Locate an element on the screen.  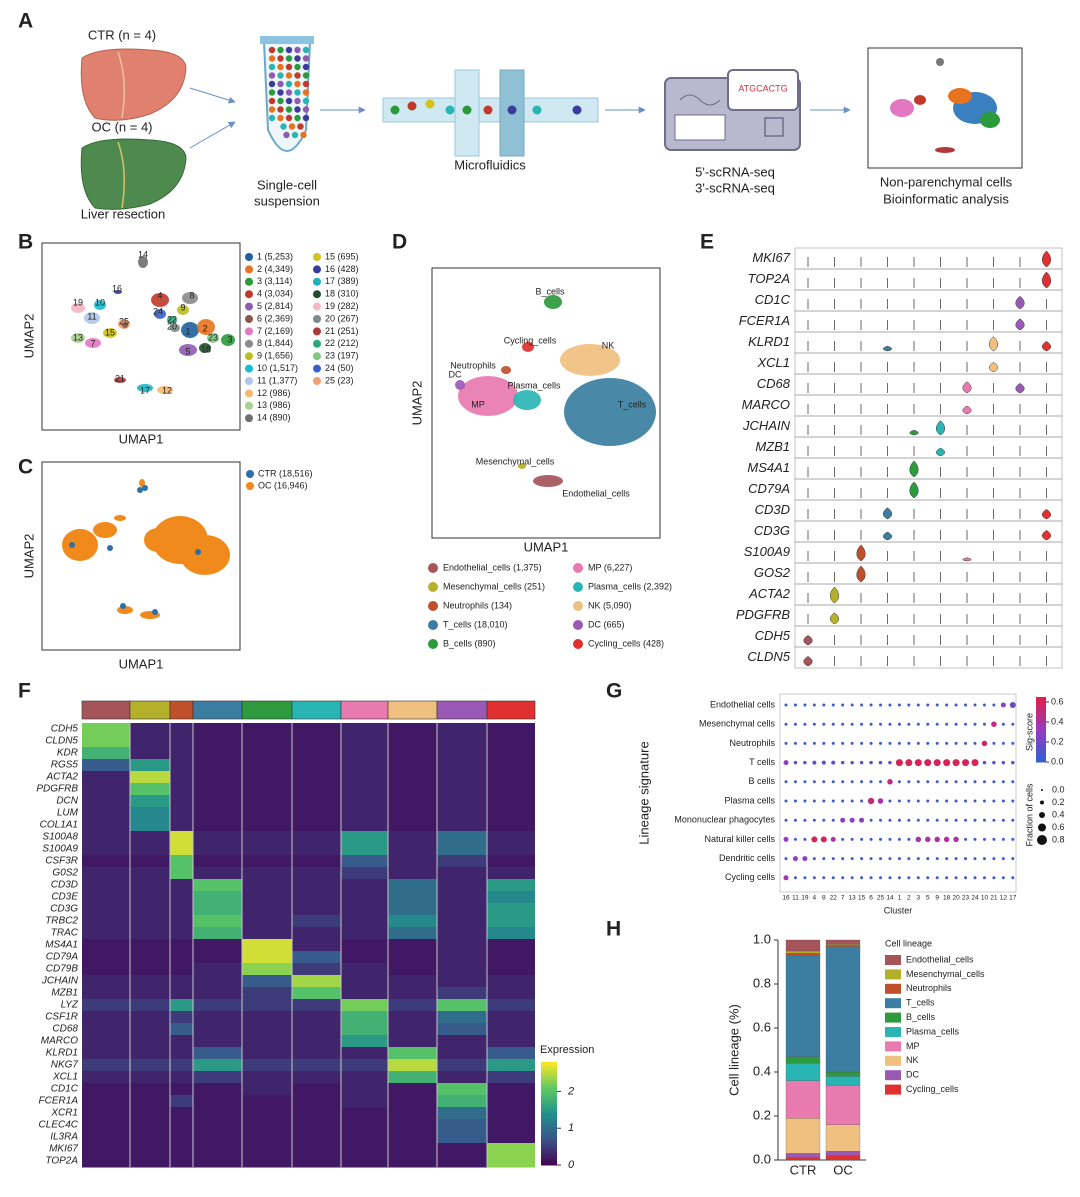
gene-label: CDH5 is located at coordinates (773, 635).